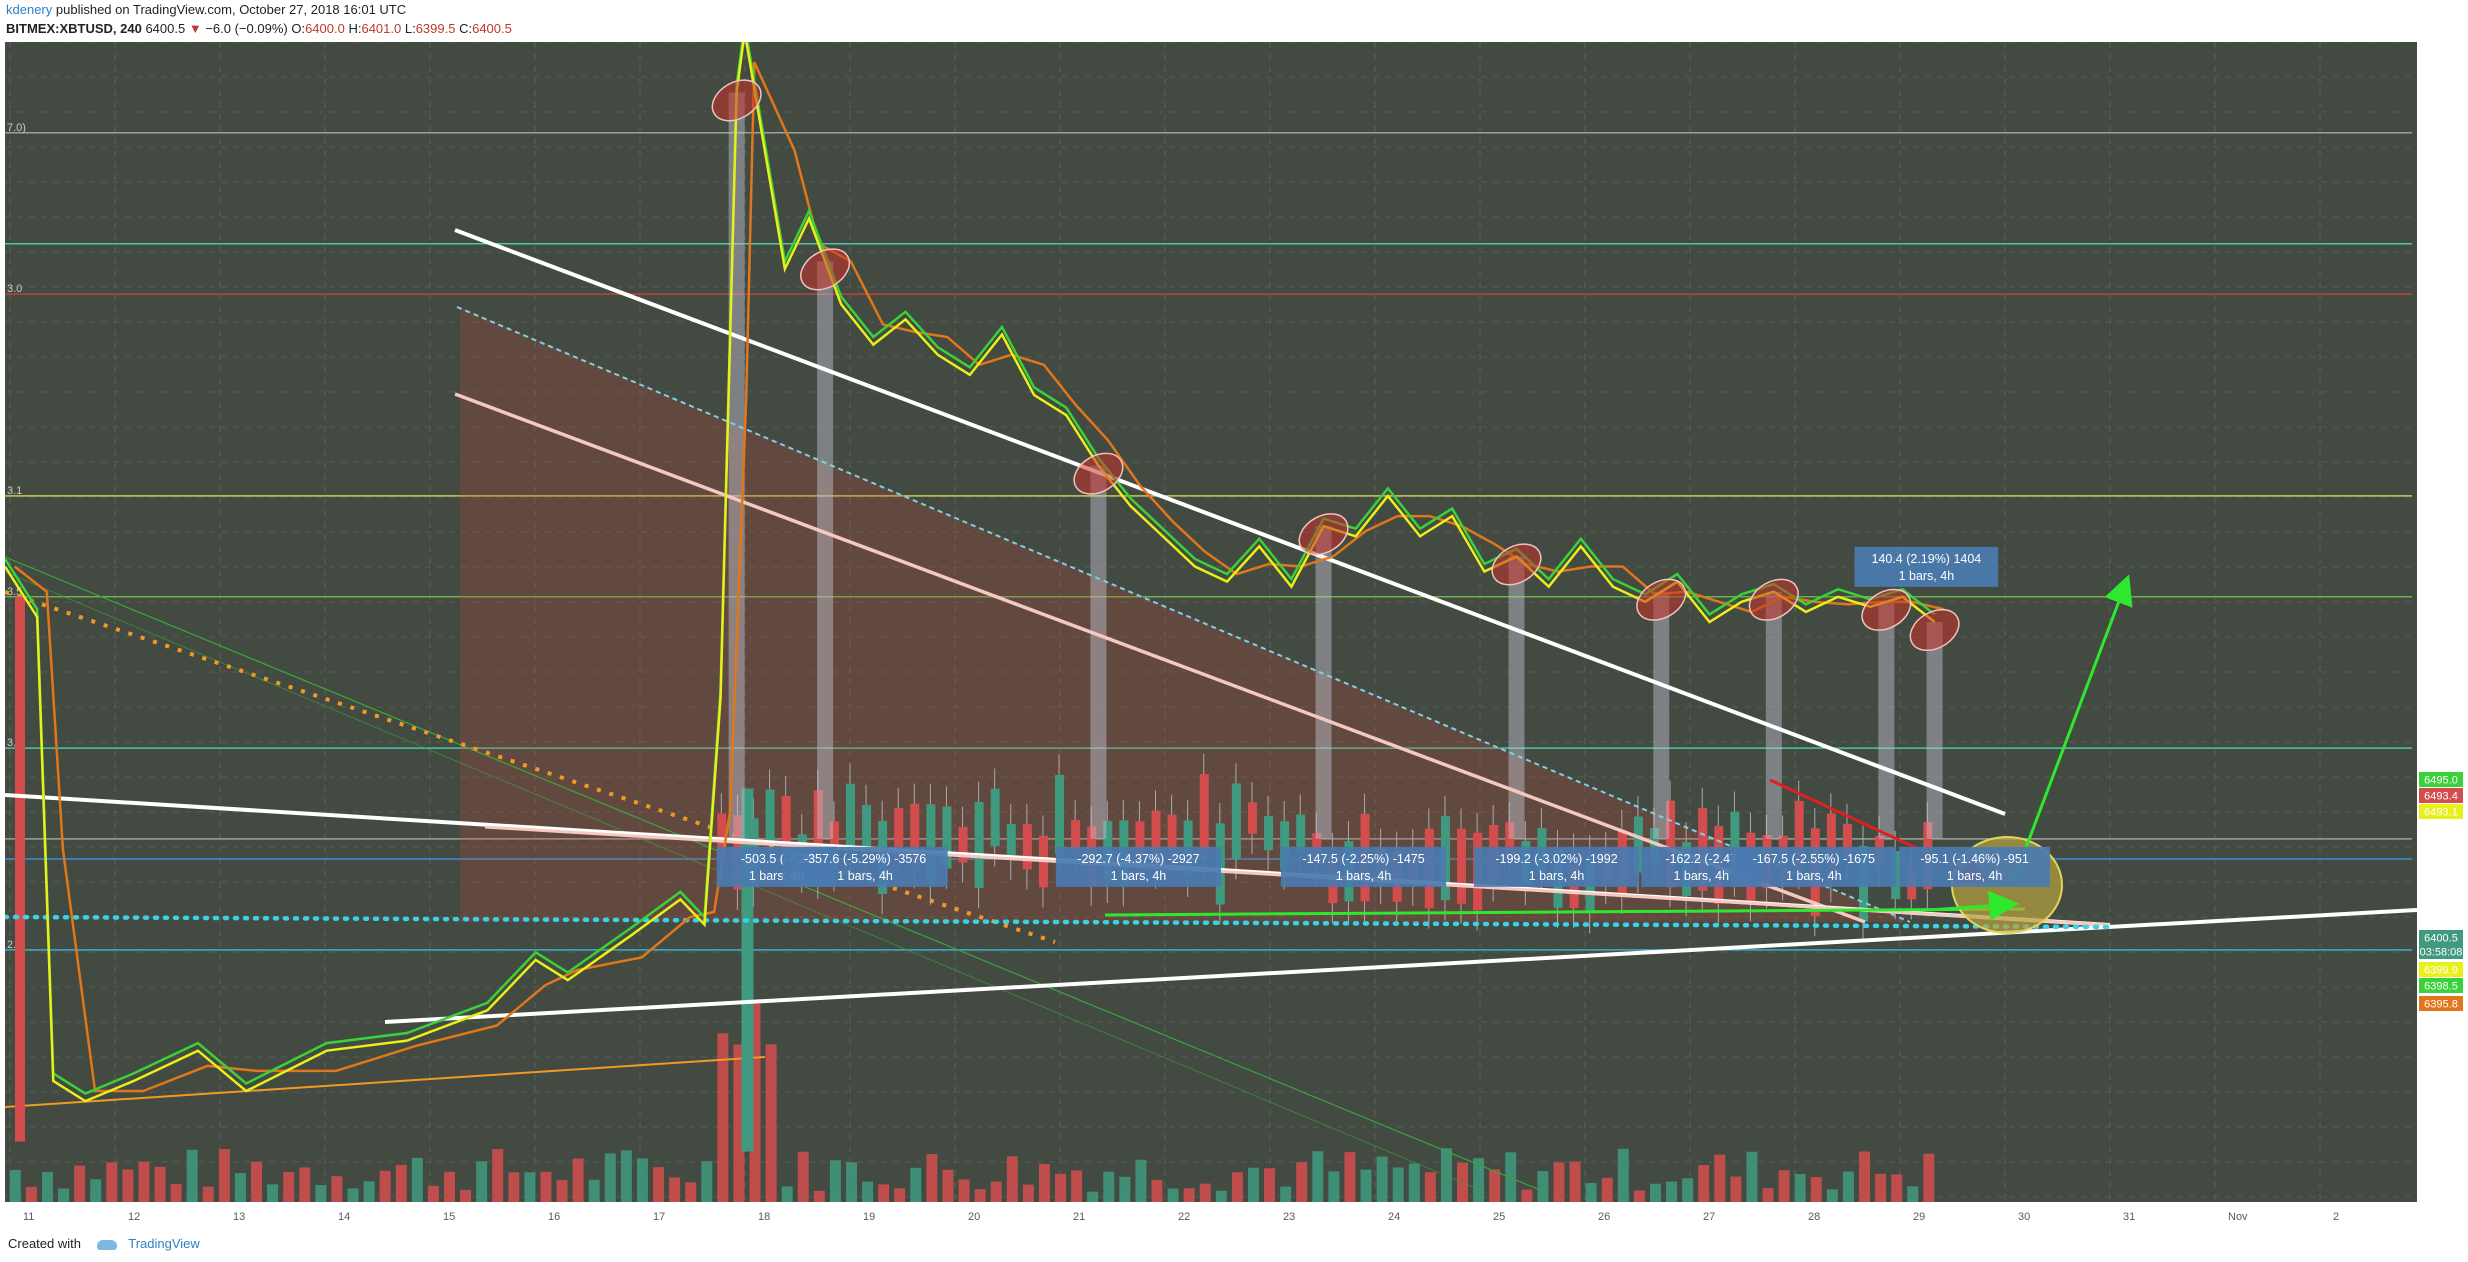 This screenshot has width=2468, height=1262. I want to click on price-tag-text: 03:58:08, so click(2441, 953).